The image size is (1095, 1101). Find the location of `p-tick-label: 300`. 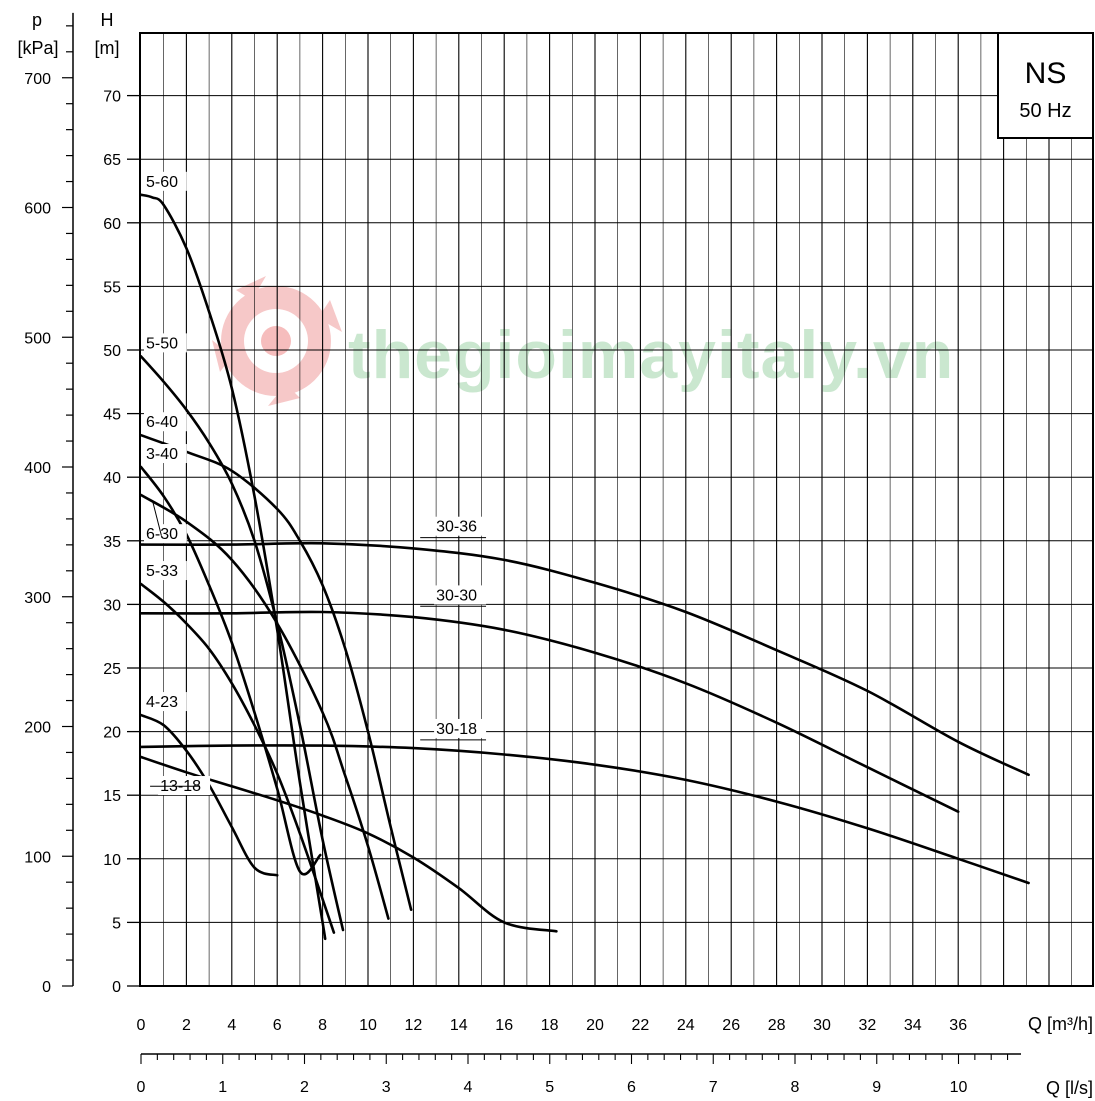

p-tick-label: 300 is located at coordinates (37, 598).